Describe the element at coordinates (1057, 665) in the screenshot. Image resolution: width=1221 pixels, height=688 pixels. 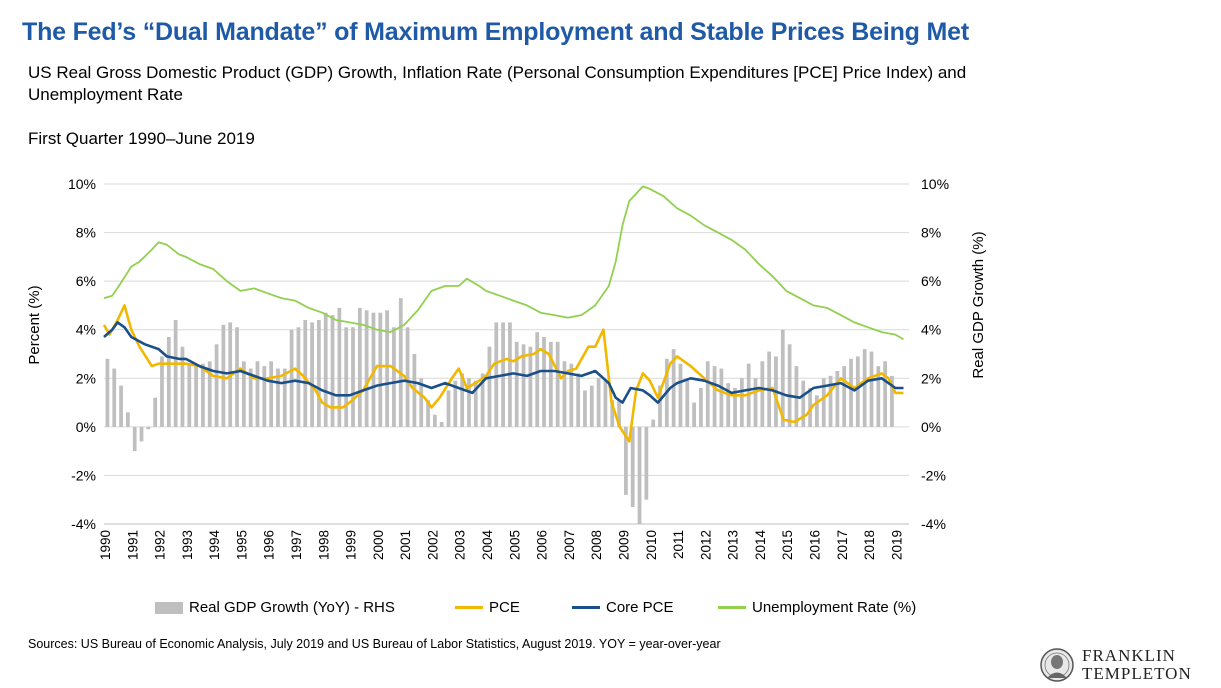
I see `franklin-portrait-icon` at that location.